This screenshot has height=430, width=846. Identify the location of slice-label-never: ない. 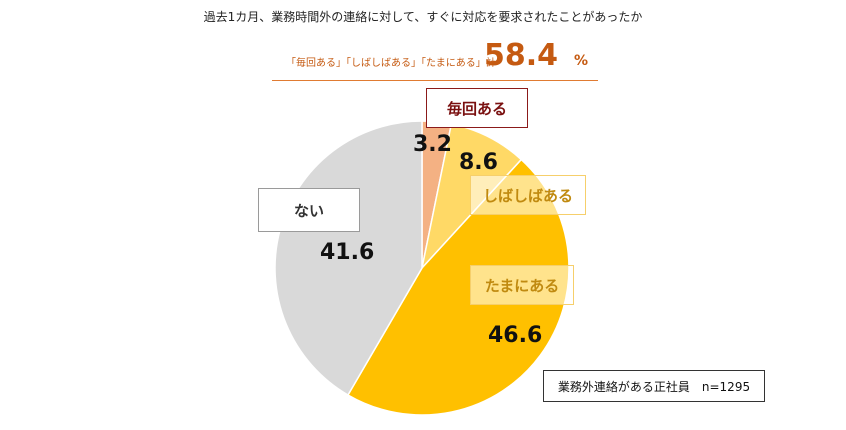
(309, 210).